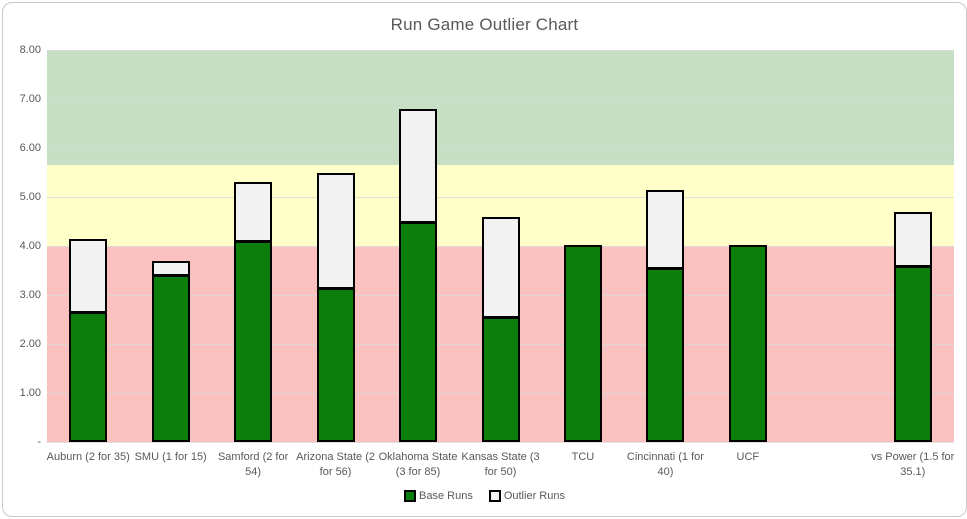 This screenshot has height=519, width=967. I want to click on legend-item: Base Runs, so click(438, 496).